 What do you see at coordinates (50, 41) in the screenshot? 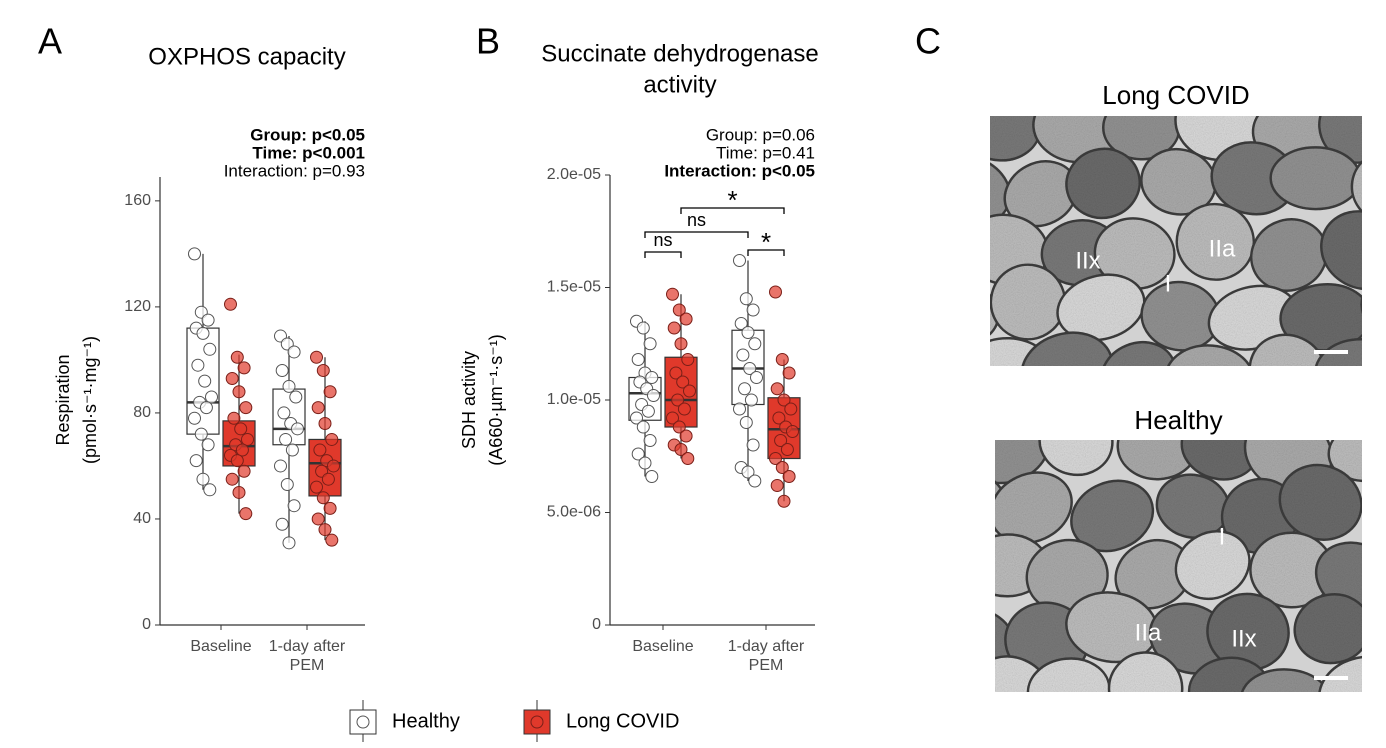
I see `panel-label: A` at bounding box center [50, 41].